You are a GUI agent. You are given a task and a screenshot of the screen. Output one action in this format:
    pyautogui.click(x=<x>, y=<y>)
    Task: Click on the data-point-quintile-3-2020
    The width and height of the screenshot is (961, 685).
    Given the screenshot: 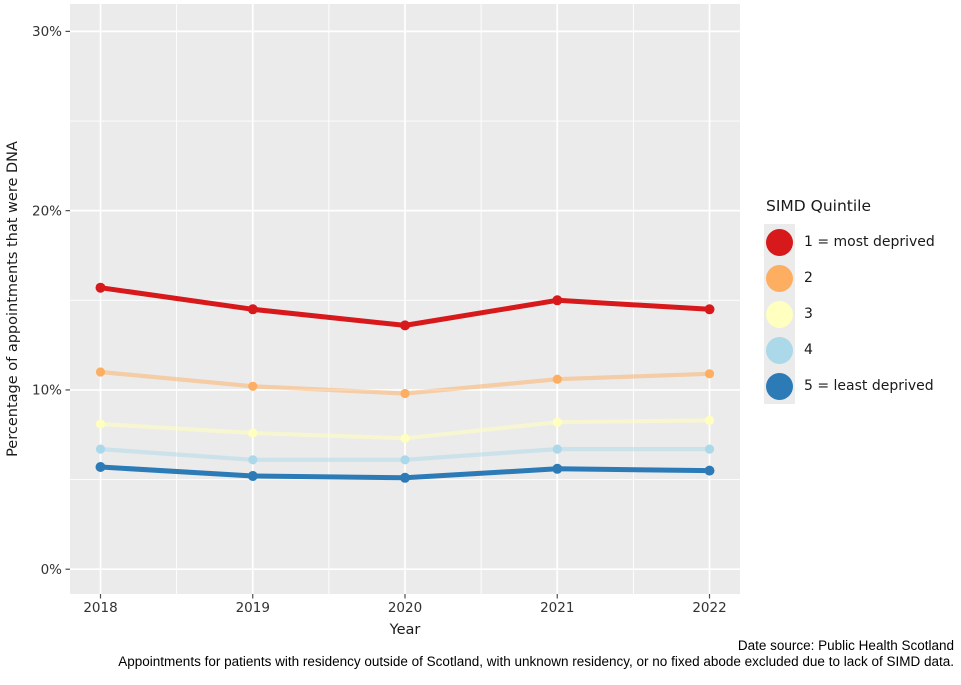 What is the action you would take?
    pyautogui.click(x=405, y=438)
    